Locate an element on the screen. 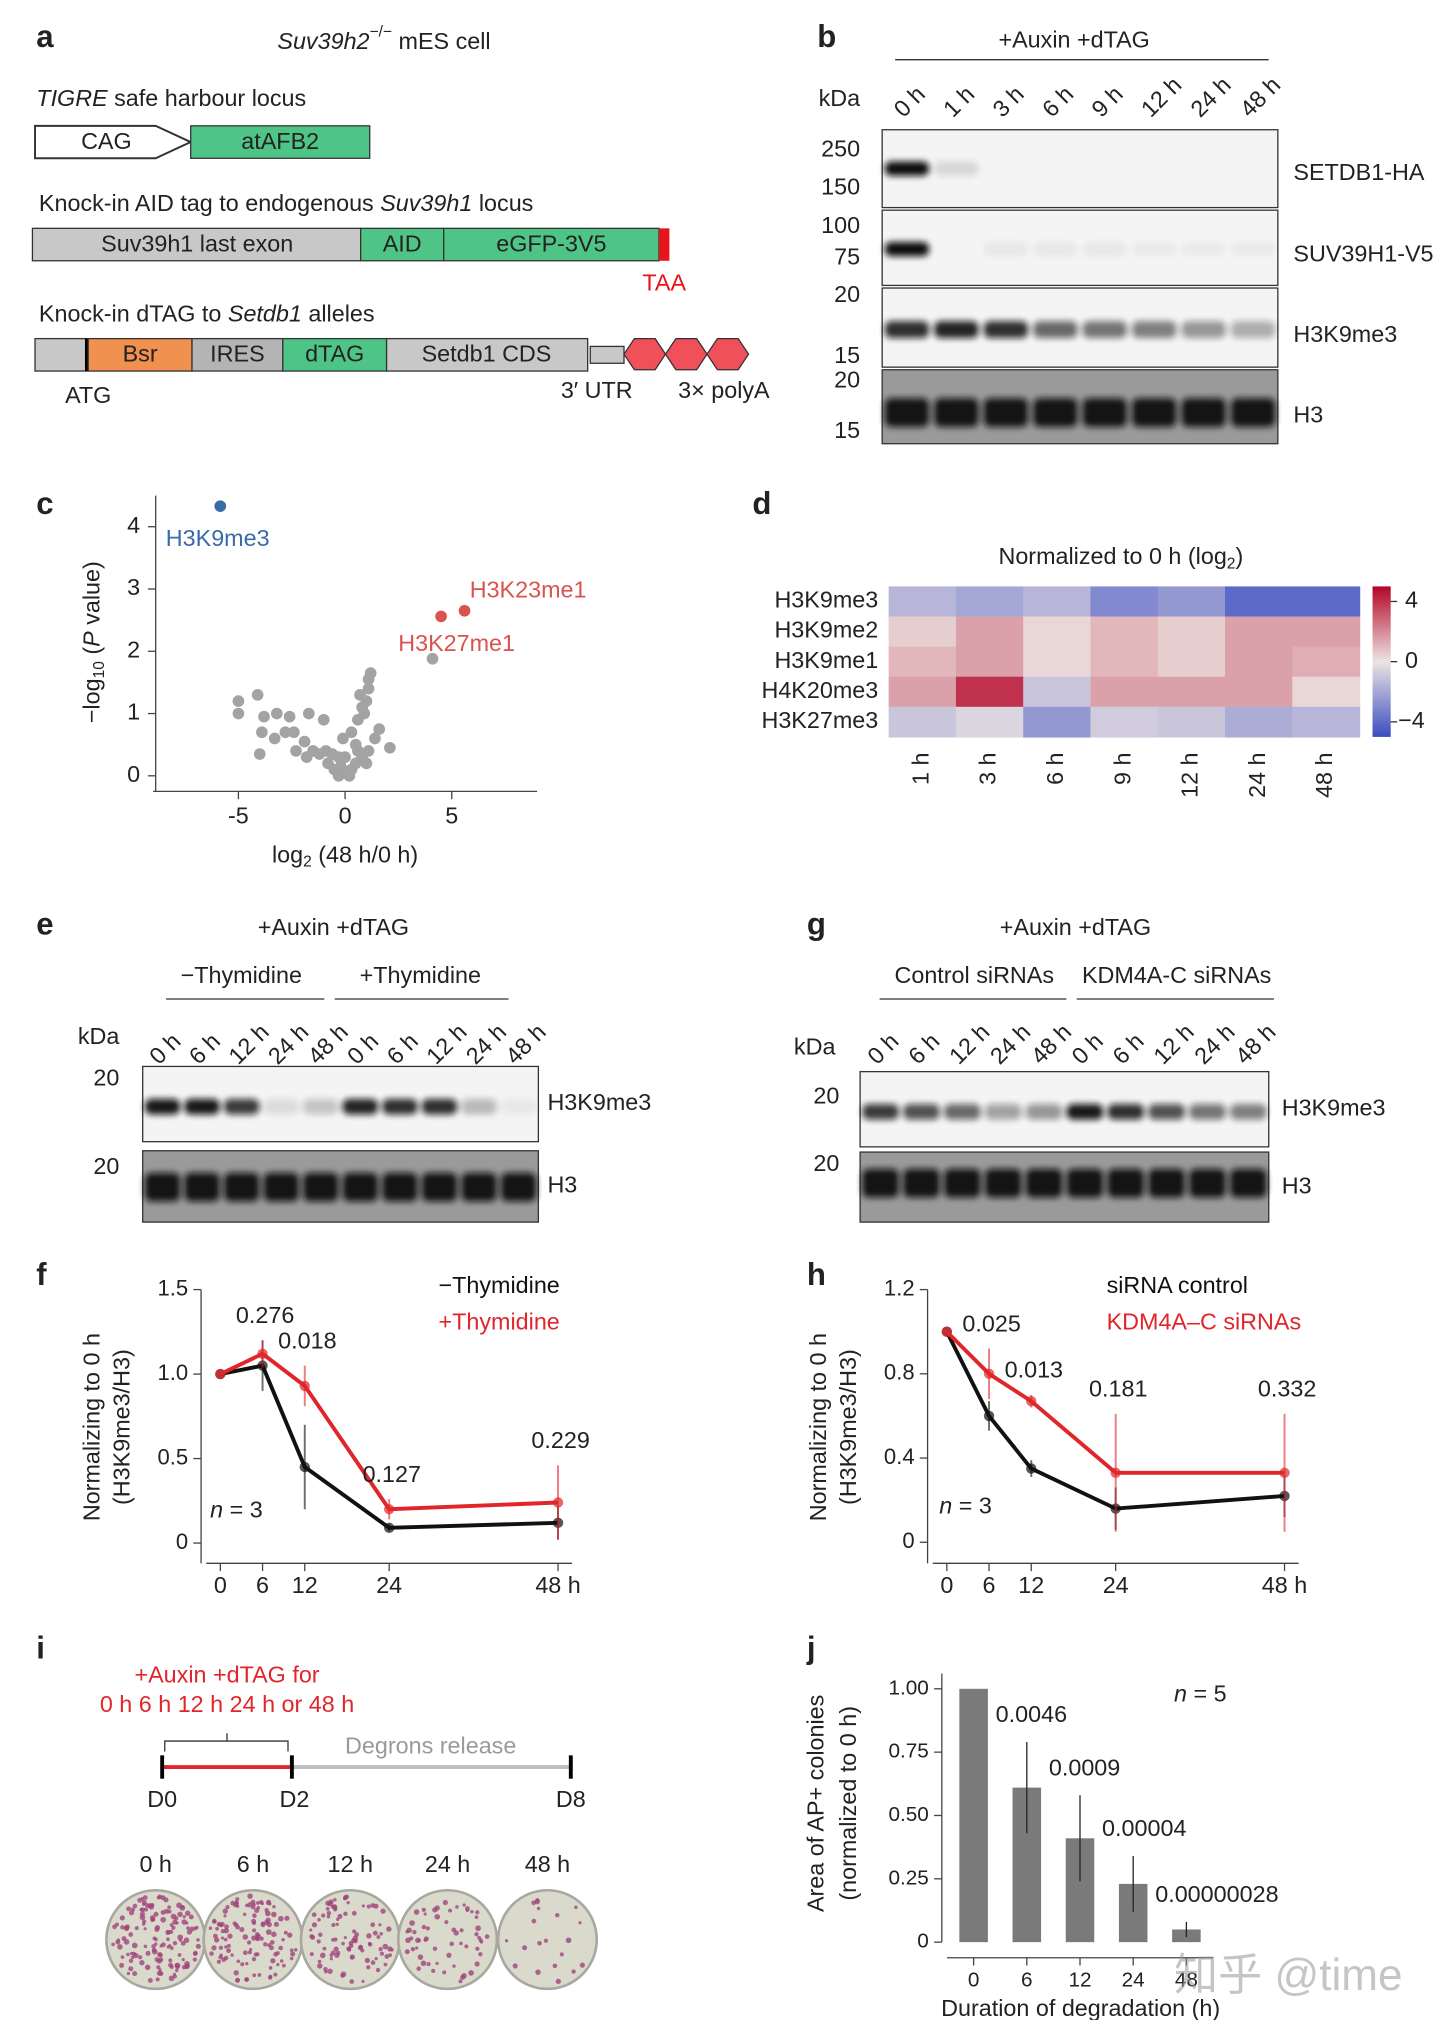  p-value-label: 0.018 is located at coordinates (307, 1340).